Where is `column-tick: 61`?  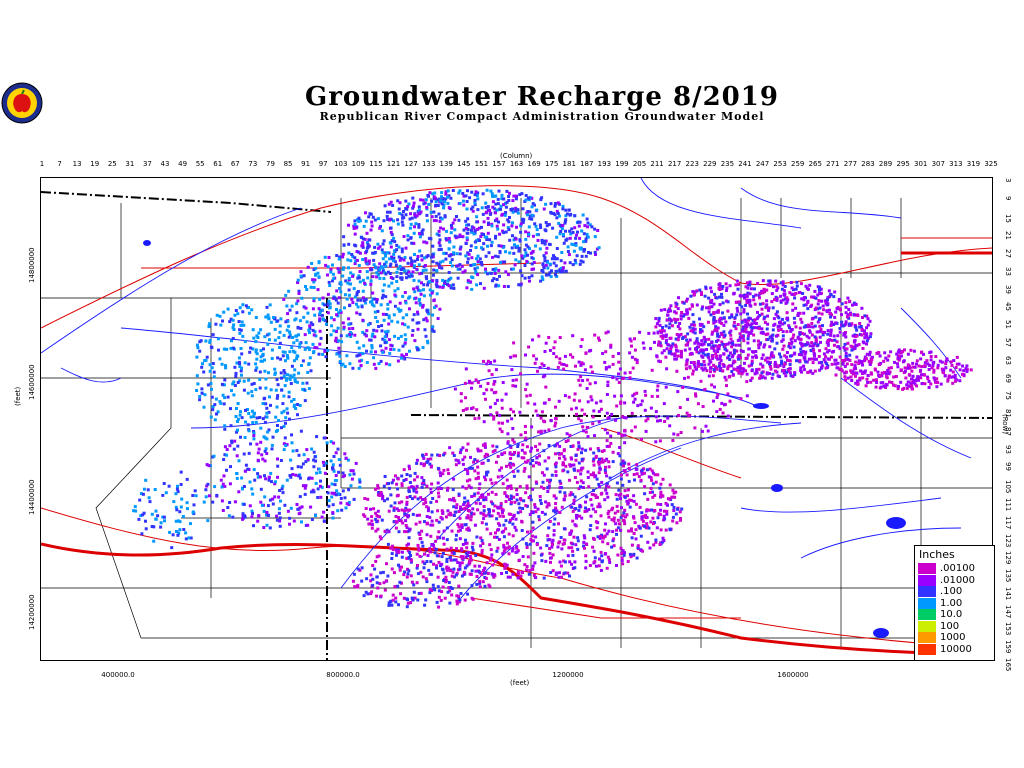
column-tick: 61 is located at coordinates (218, 164).